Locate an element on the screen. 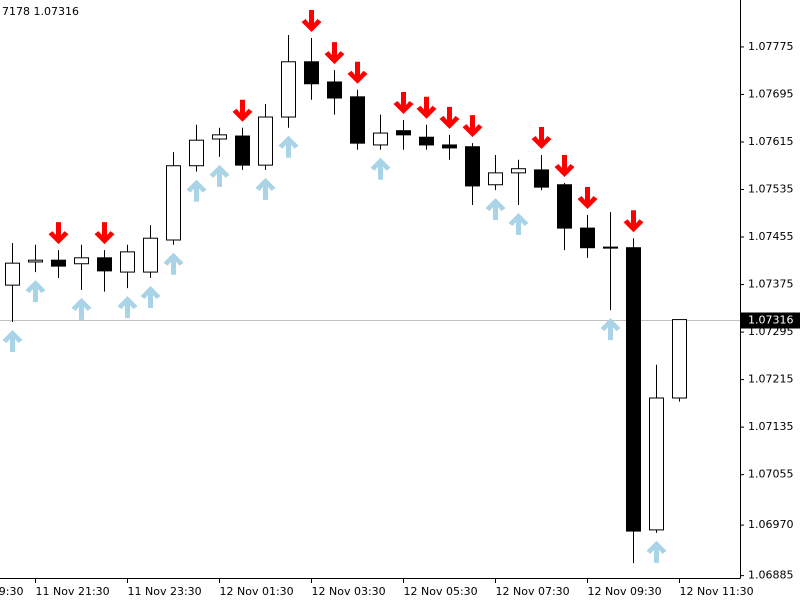 The height and width of the screenshot is (600, 800). y-tick-label: 1.07615 is located at coordinates (771, 141).